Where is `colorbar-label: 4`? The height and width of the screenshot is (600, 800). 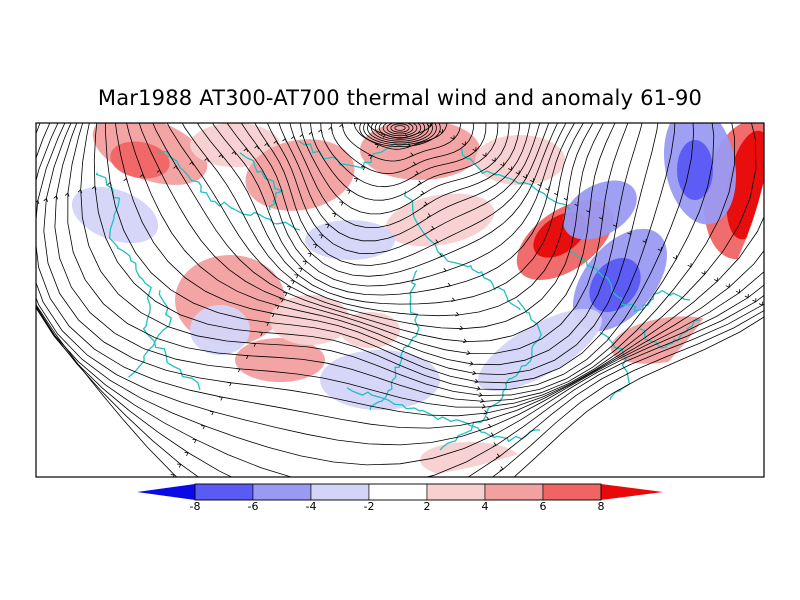
colorbar-label: 4 is located at coordinates (485, 506).